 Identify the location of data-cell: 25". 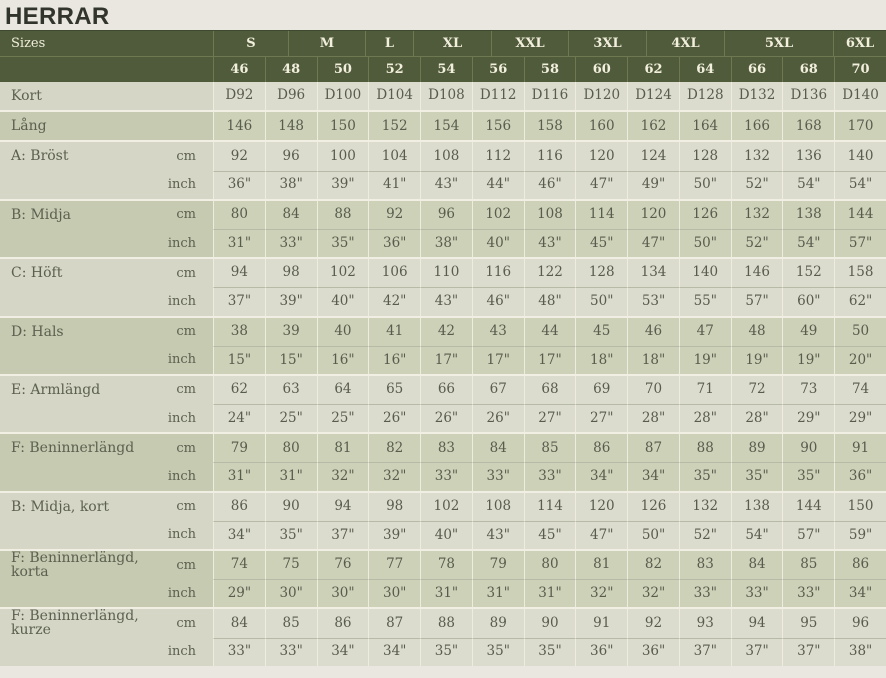
(342, 418).